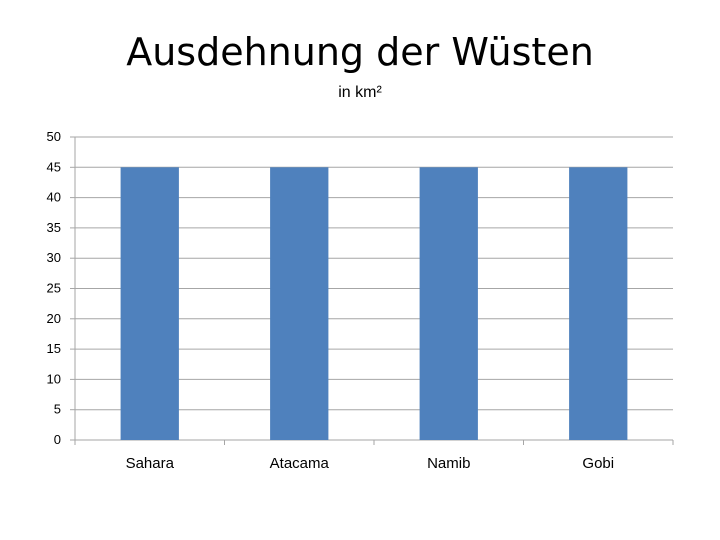 The height and width of the screenshot is (540, 720). Describe the element at coordinates (54, 318) in the screenshot. I see `y-tick-label: 20` at that location.